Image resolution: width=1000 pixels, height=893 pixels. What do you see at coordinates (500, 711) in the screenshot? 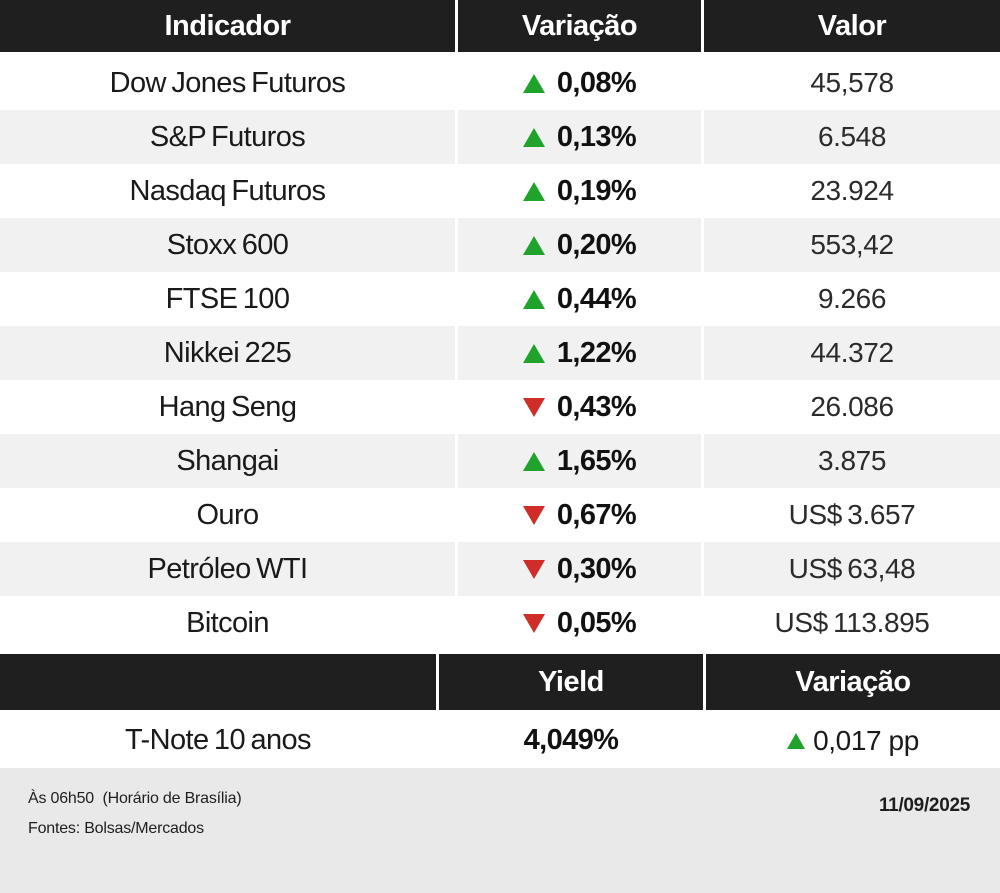
I see `header-gap` at bounding box center [500, 711].